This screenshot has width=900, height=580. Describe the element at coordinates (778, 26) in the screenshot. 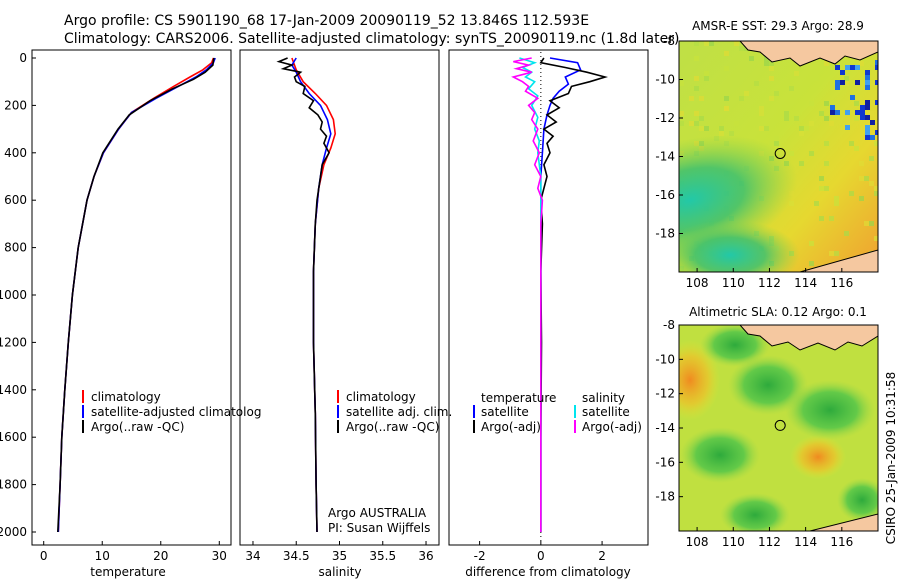

I see `sst-map-title: AMSR-E SST: 29.3 Argo: 28.9` at that location.